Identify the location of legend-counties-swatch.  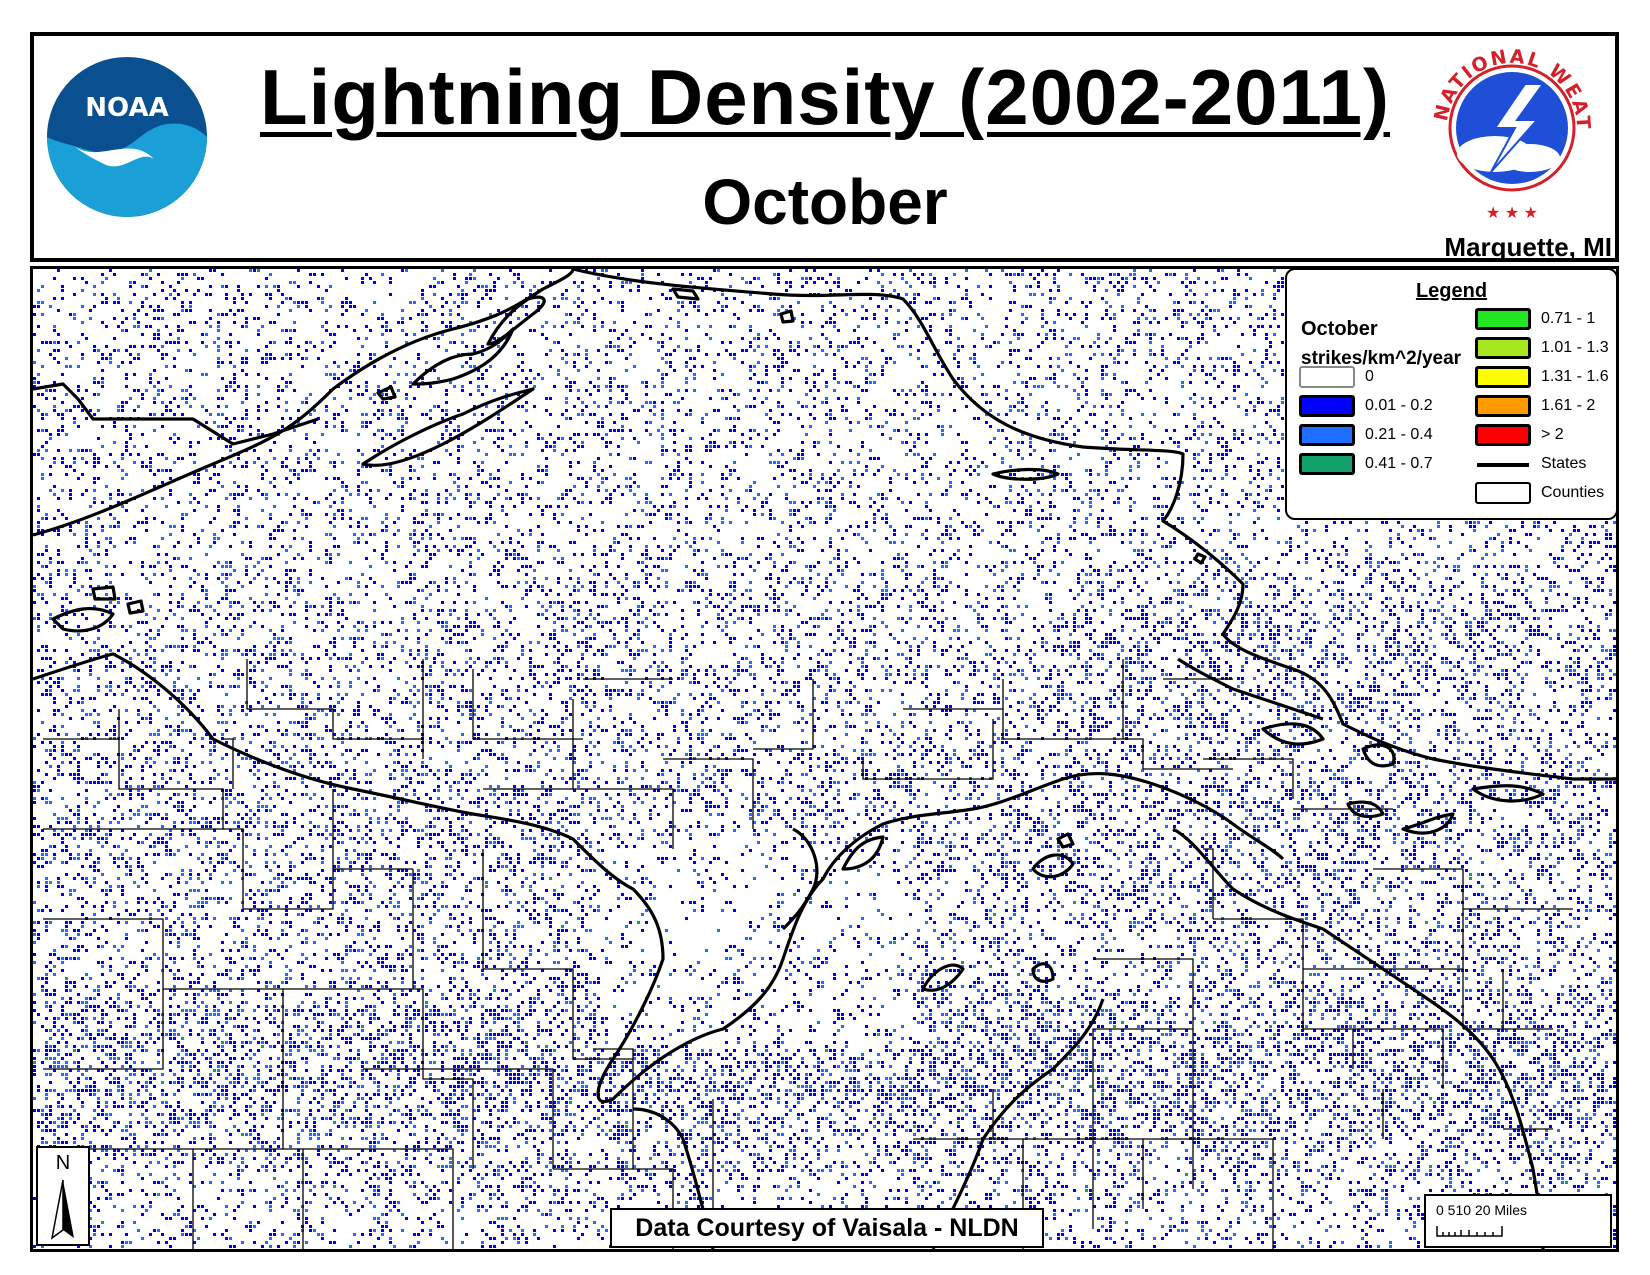
(1503, 493).